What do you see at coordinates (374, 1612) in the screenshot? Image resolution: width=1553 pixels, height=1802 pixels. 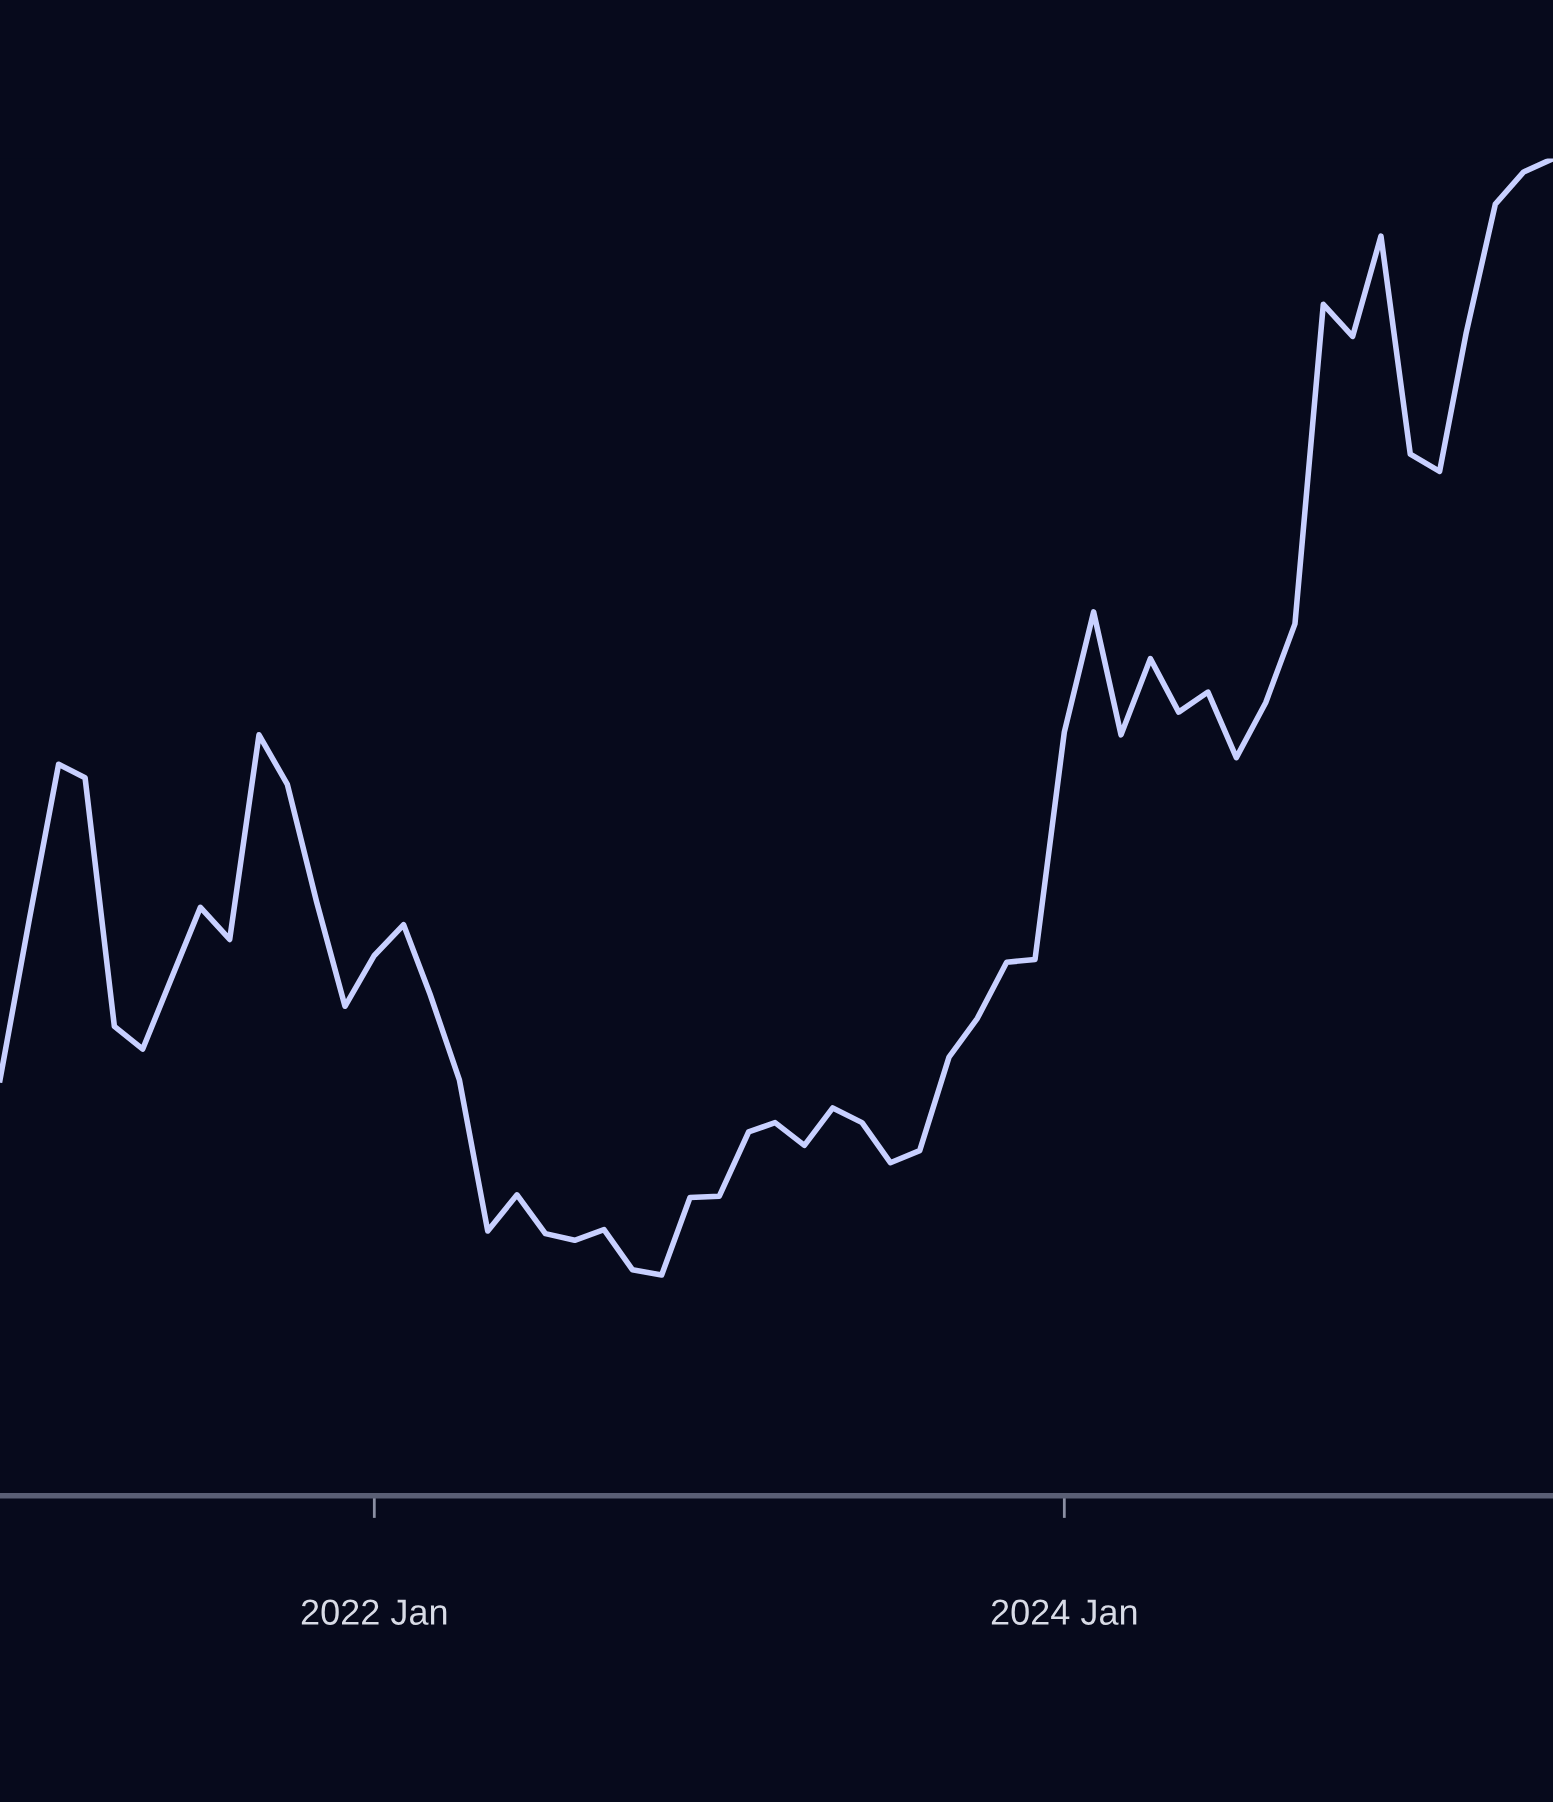 I see `x-tick-label: 2022 Jan` at bounding box center [374, 1612].